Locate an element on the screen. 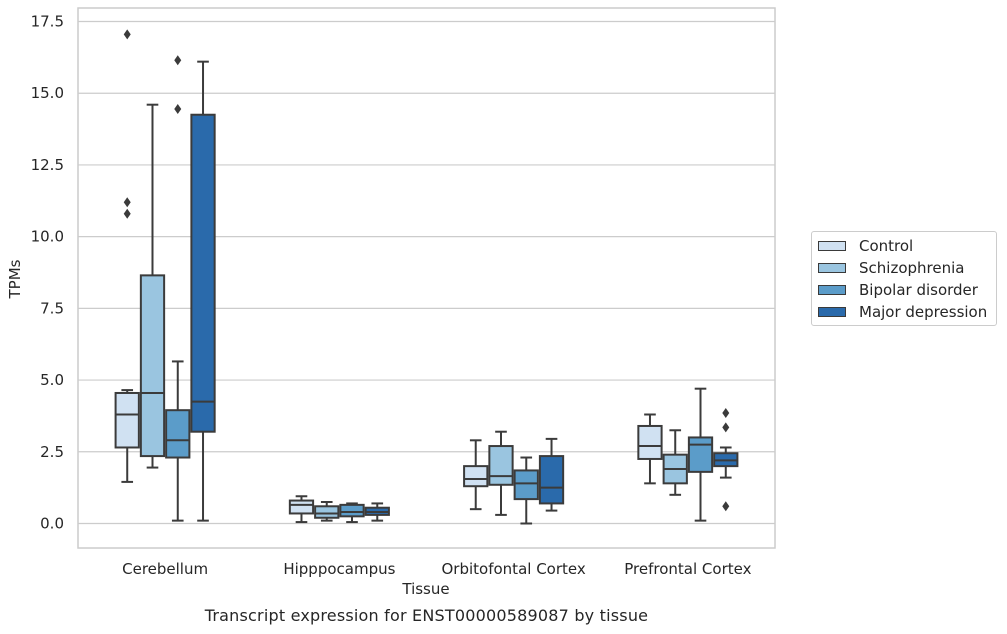 Image resolution: width=1007 pixels, height=634 pixels. legend-item-schizophrenia: Schizophrenia is located at coordinates (891, 268).